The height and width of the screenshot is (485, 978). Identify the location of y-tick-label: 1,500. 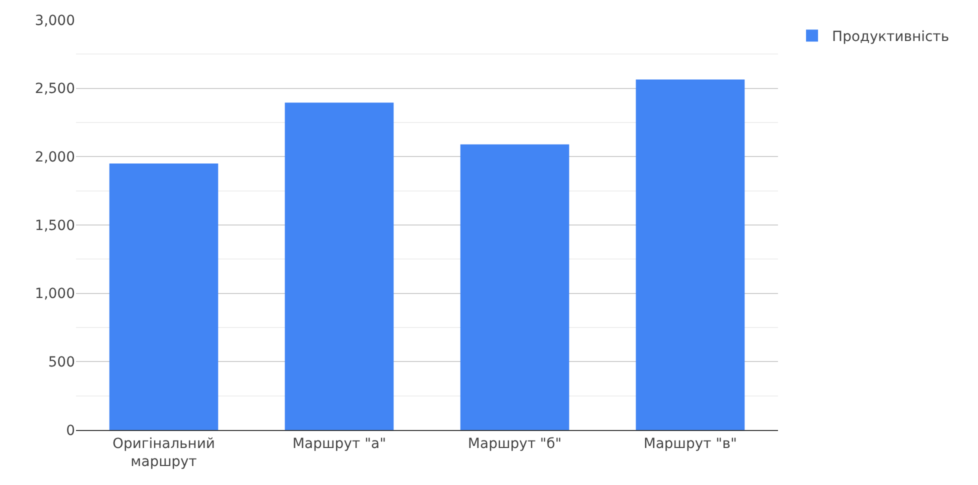
(54, 226).